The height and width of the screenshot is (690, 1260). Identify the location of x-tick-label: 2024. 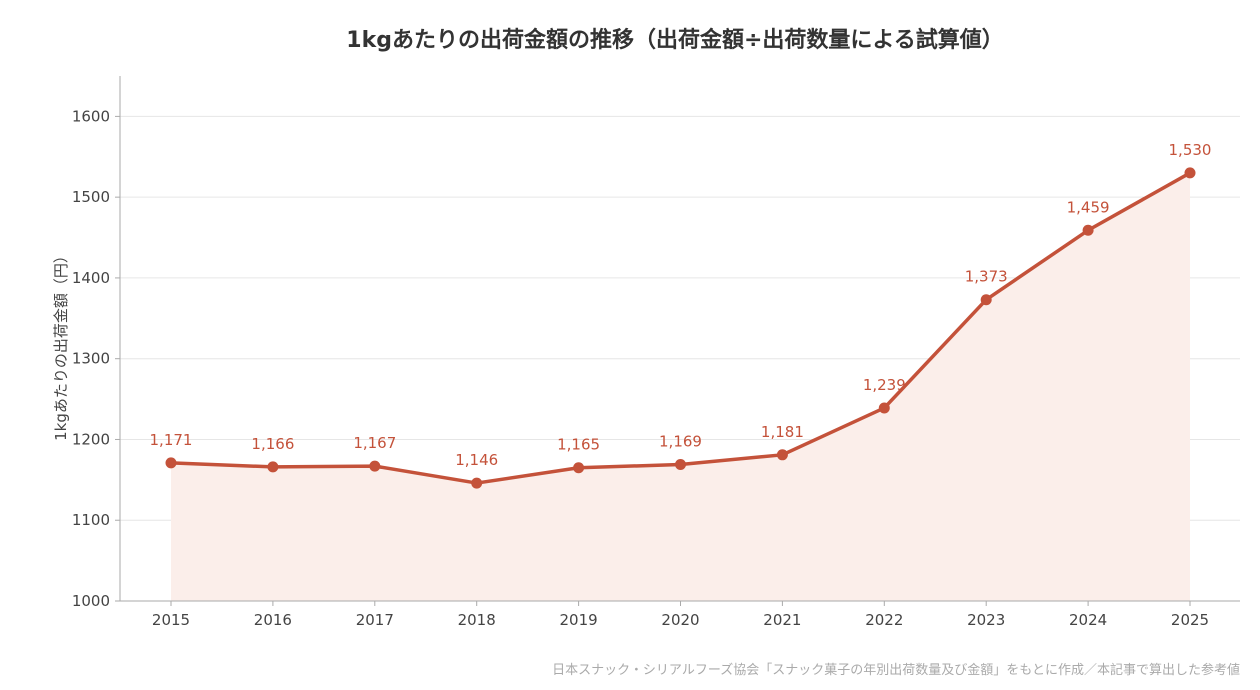
(1088, 620).